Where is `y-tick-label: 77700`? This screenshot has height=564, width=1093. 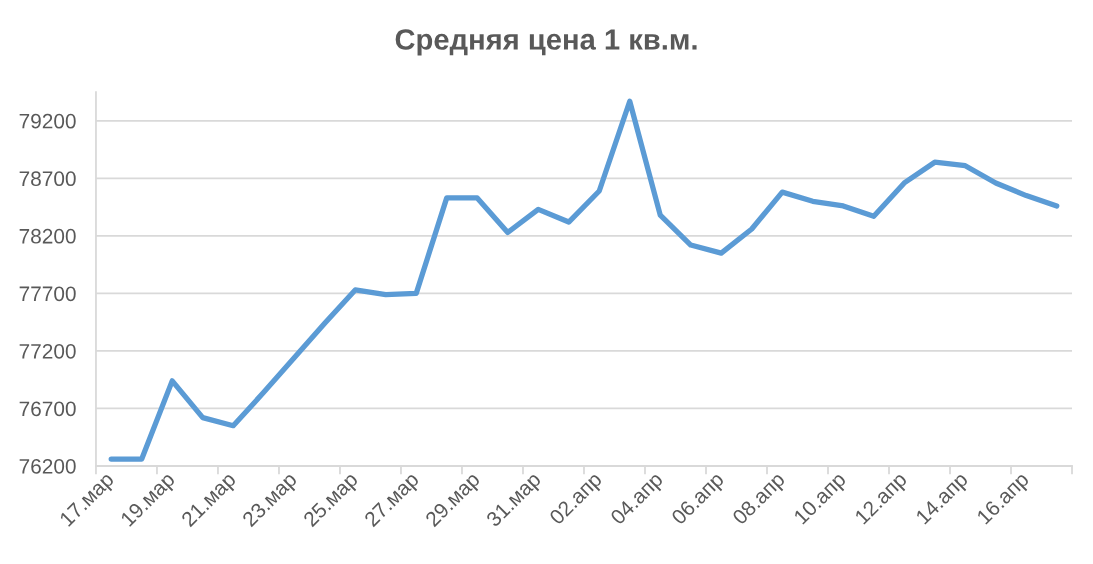 y-tick-label: 77700 is located at coordinates (47, 294).